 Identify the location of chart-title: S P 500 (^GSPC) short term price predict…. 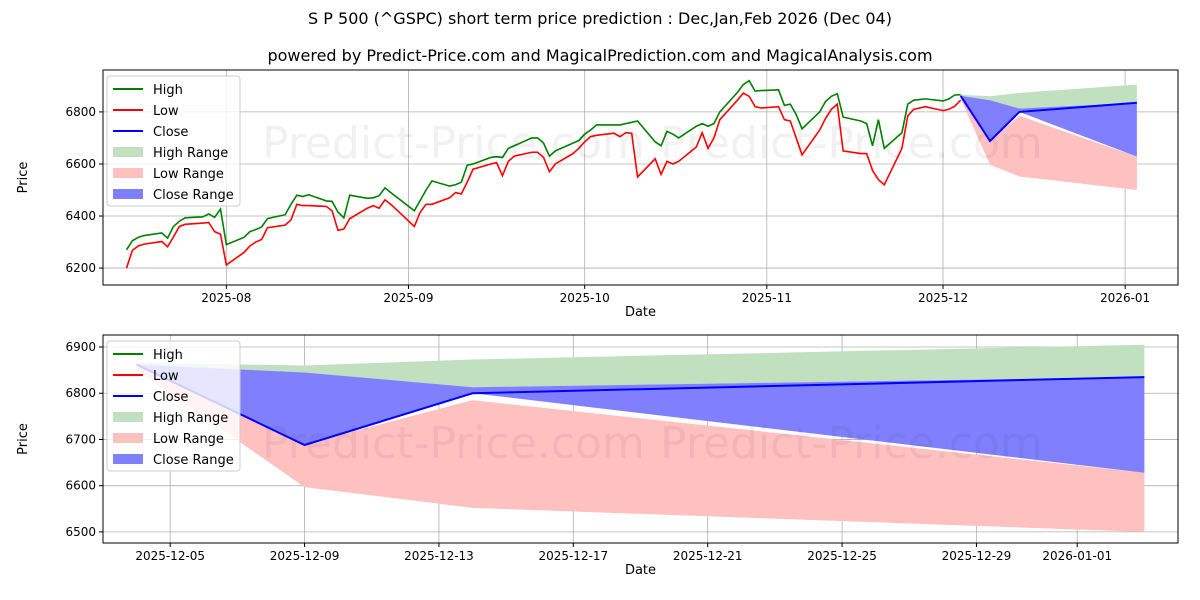
(600, 18).